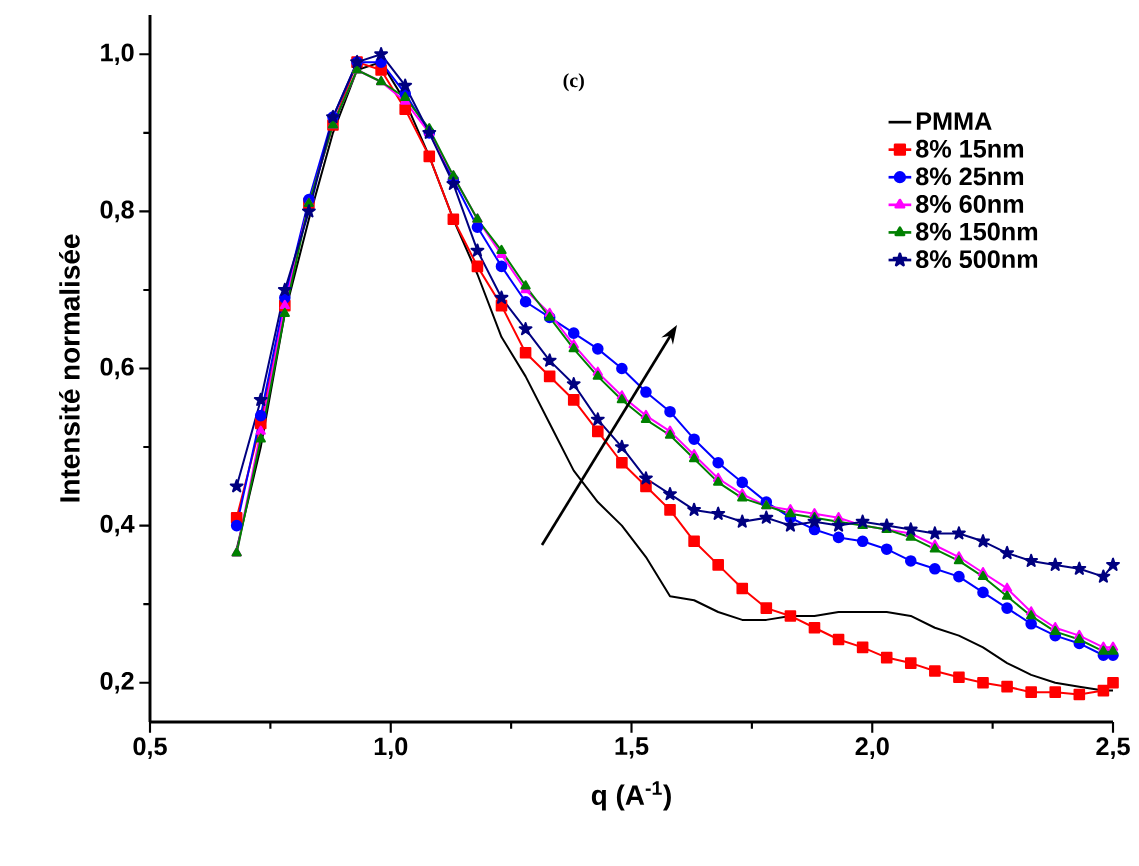 The width and height of the screenshot is (1139, 866). I want to click on legend-label: 8% 150nm, so click(977, 231).